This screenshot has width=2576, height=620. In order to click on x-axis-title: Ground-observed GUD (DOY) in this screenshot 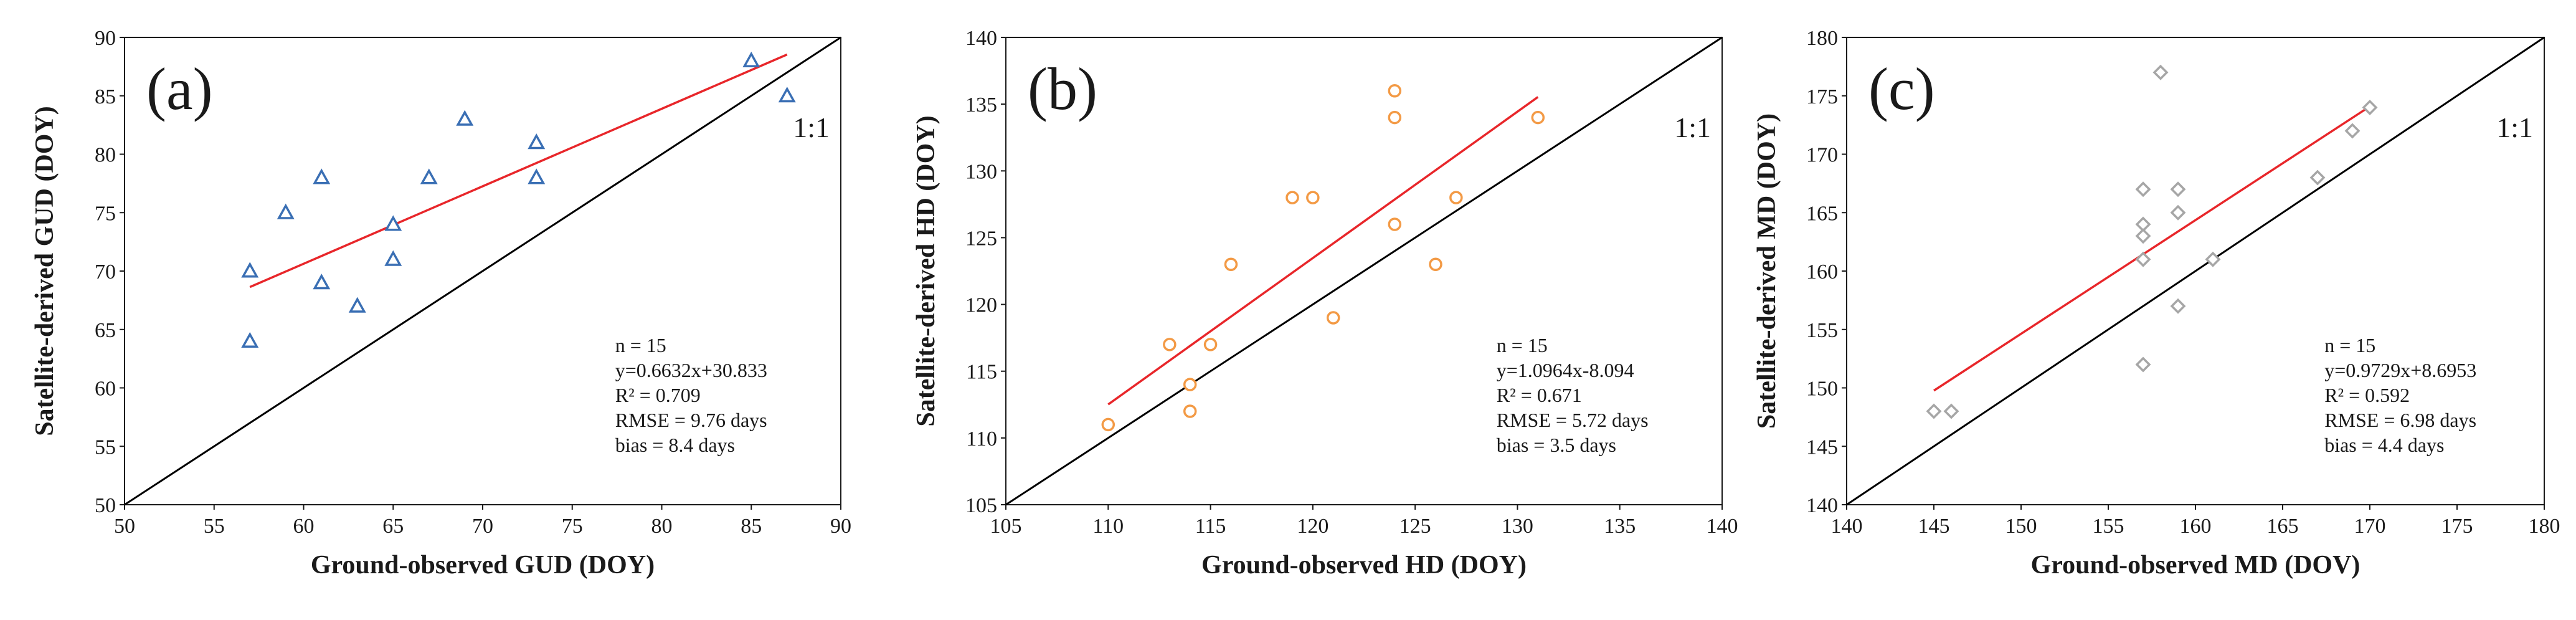, I will do `click(483, 565)`.